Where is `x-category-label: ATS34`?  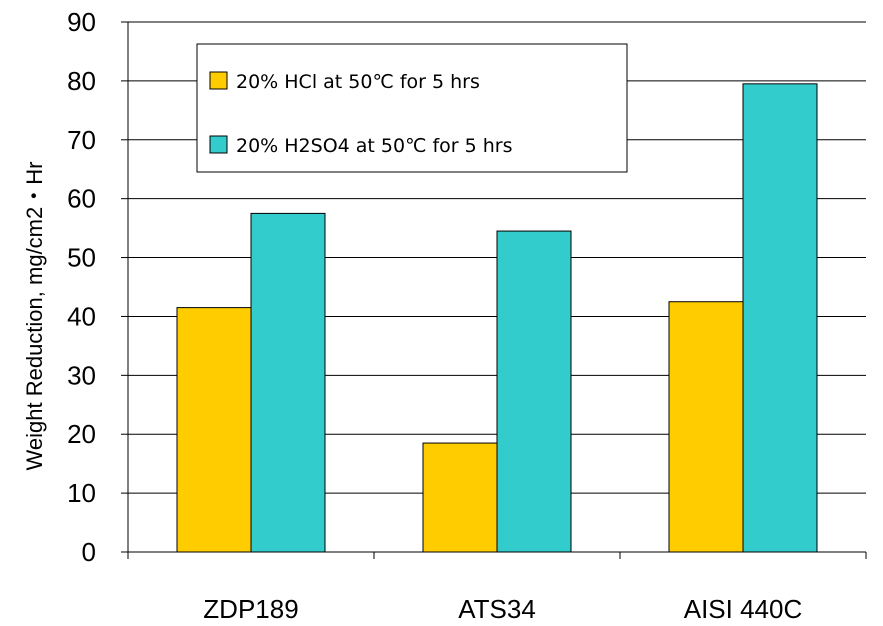 x-category-label: ATS34 is located at coordinates (497, 609).